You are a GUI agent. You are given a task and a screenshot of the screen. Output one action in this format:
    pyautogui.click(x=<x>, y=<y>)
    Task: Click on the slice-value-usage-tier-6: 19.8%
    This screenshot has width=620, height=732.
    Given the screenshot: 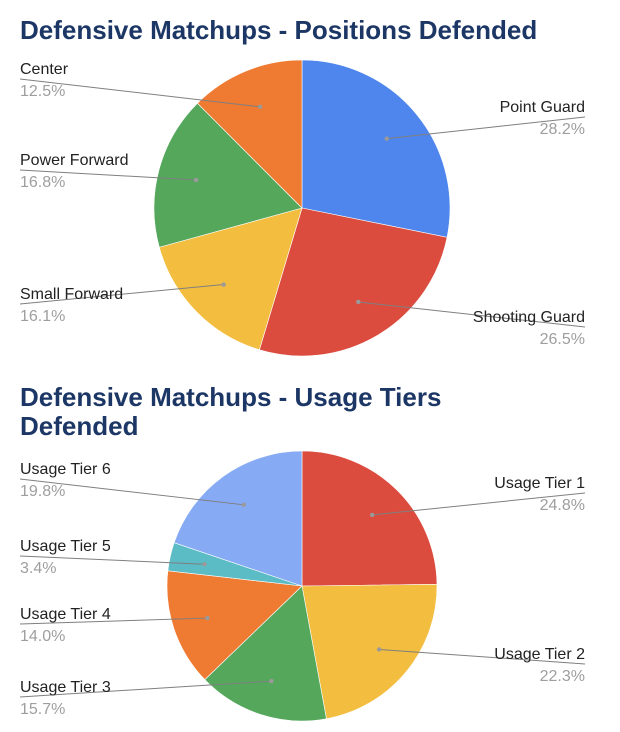 What is the action you would take?
    pyautogui.click(x=42, y=491)
    